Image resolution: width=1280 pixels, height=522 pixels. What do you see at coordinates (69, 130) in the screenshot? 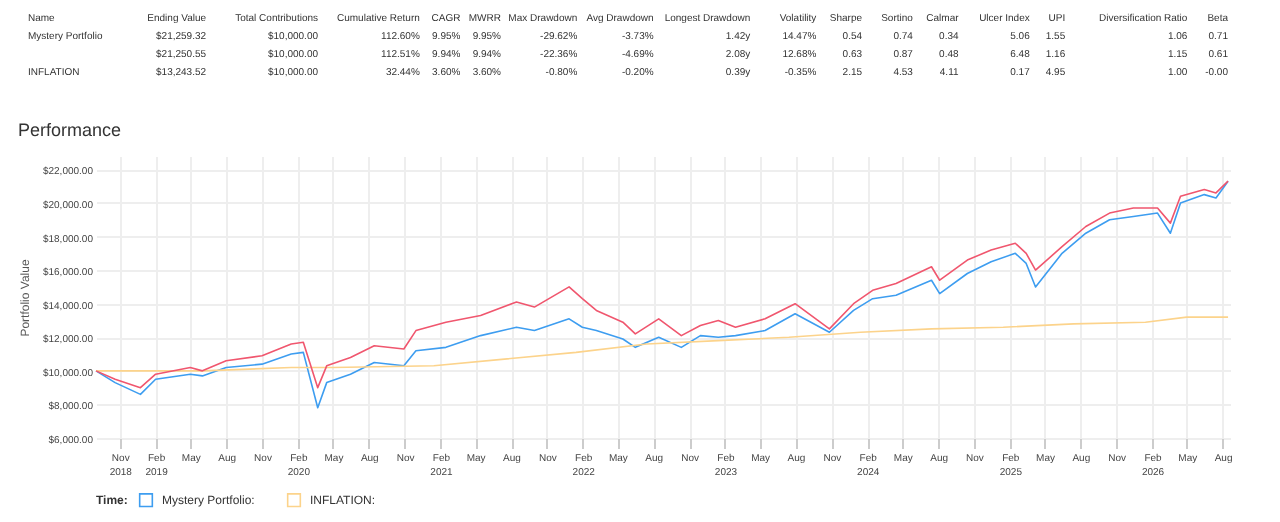
I see `chart-title: Performance` at bounding box center [69, 130].